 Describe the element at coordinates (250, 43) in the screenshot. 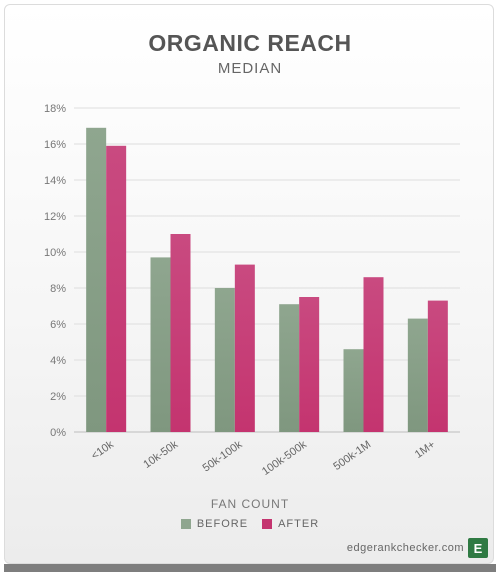

I see `chart-title: ORGANIC REACH` at that location.